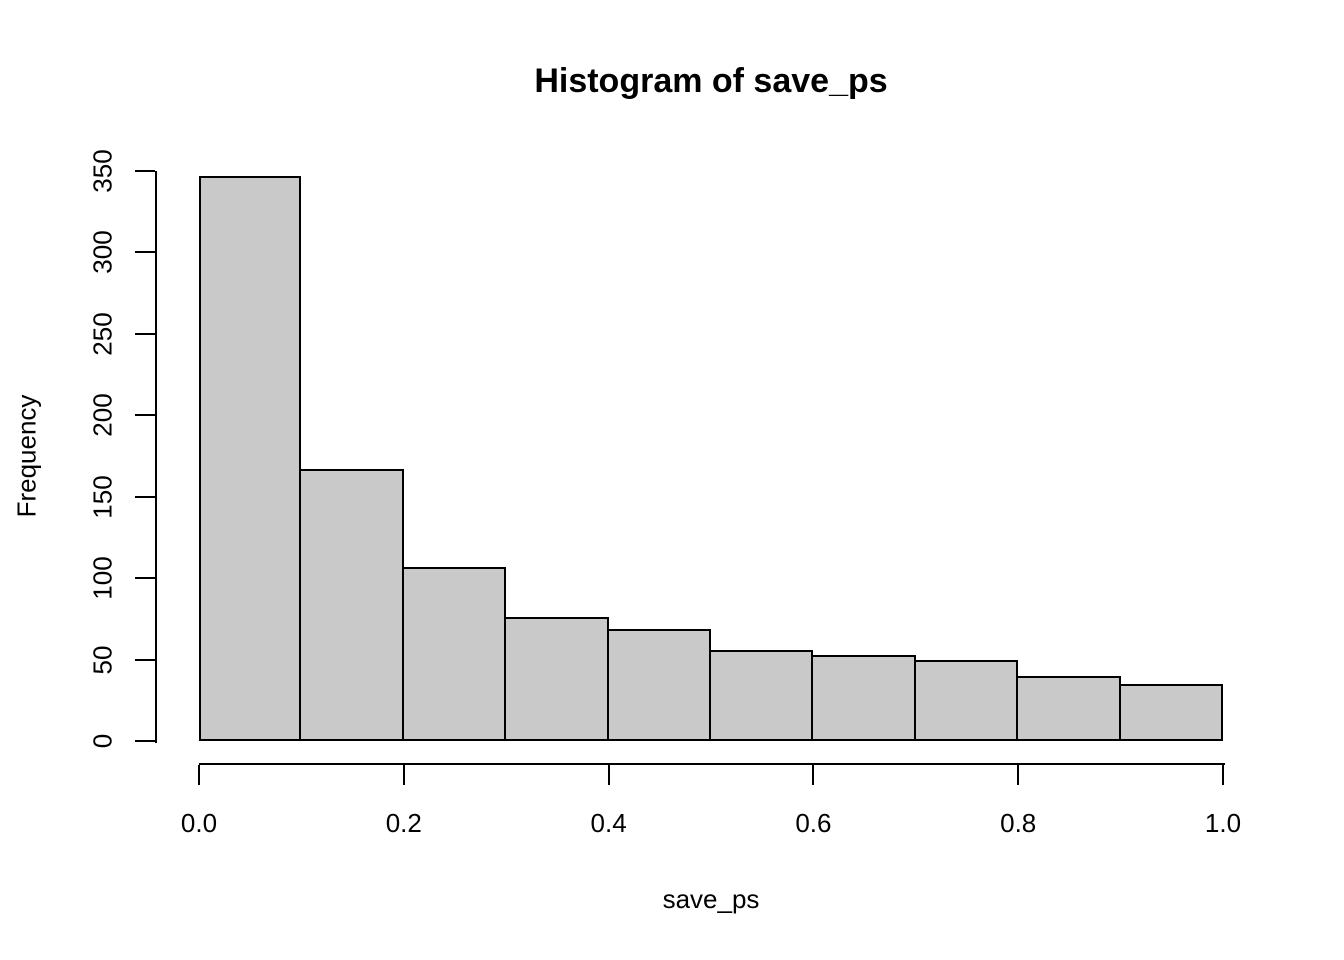  What do you see at coordinates (102, 252) in the screenshot?
I see `y-tick-label: 300` at bounding box center [102, 252].